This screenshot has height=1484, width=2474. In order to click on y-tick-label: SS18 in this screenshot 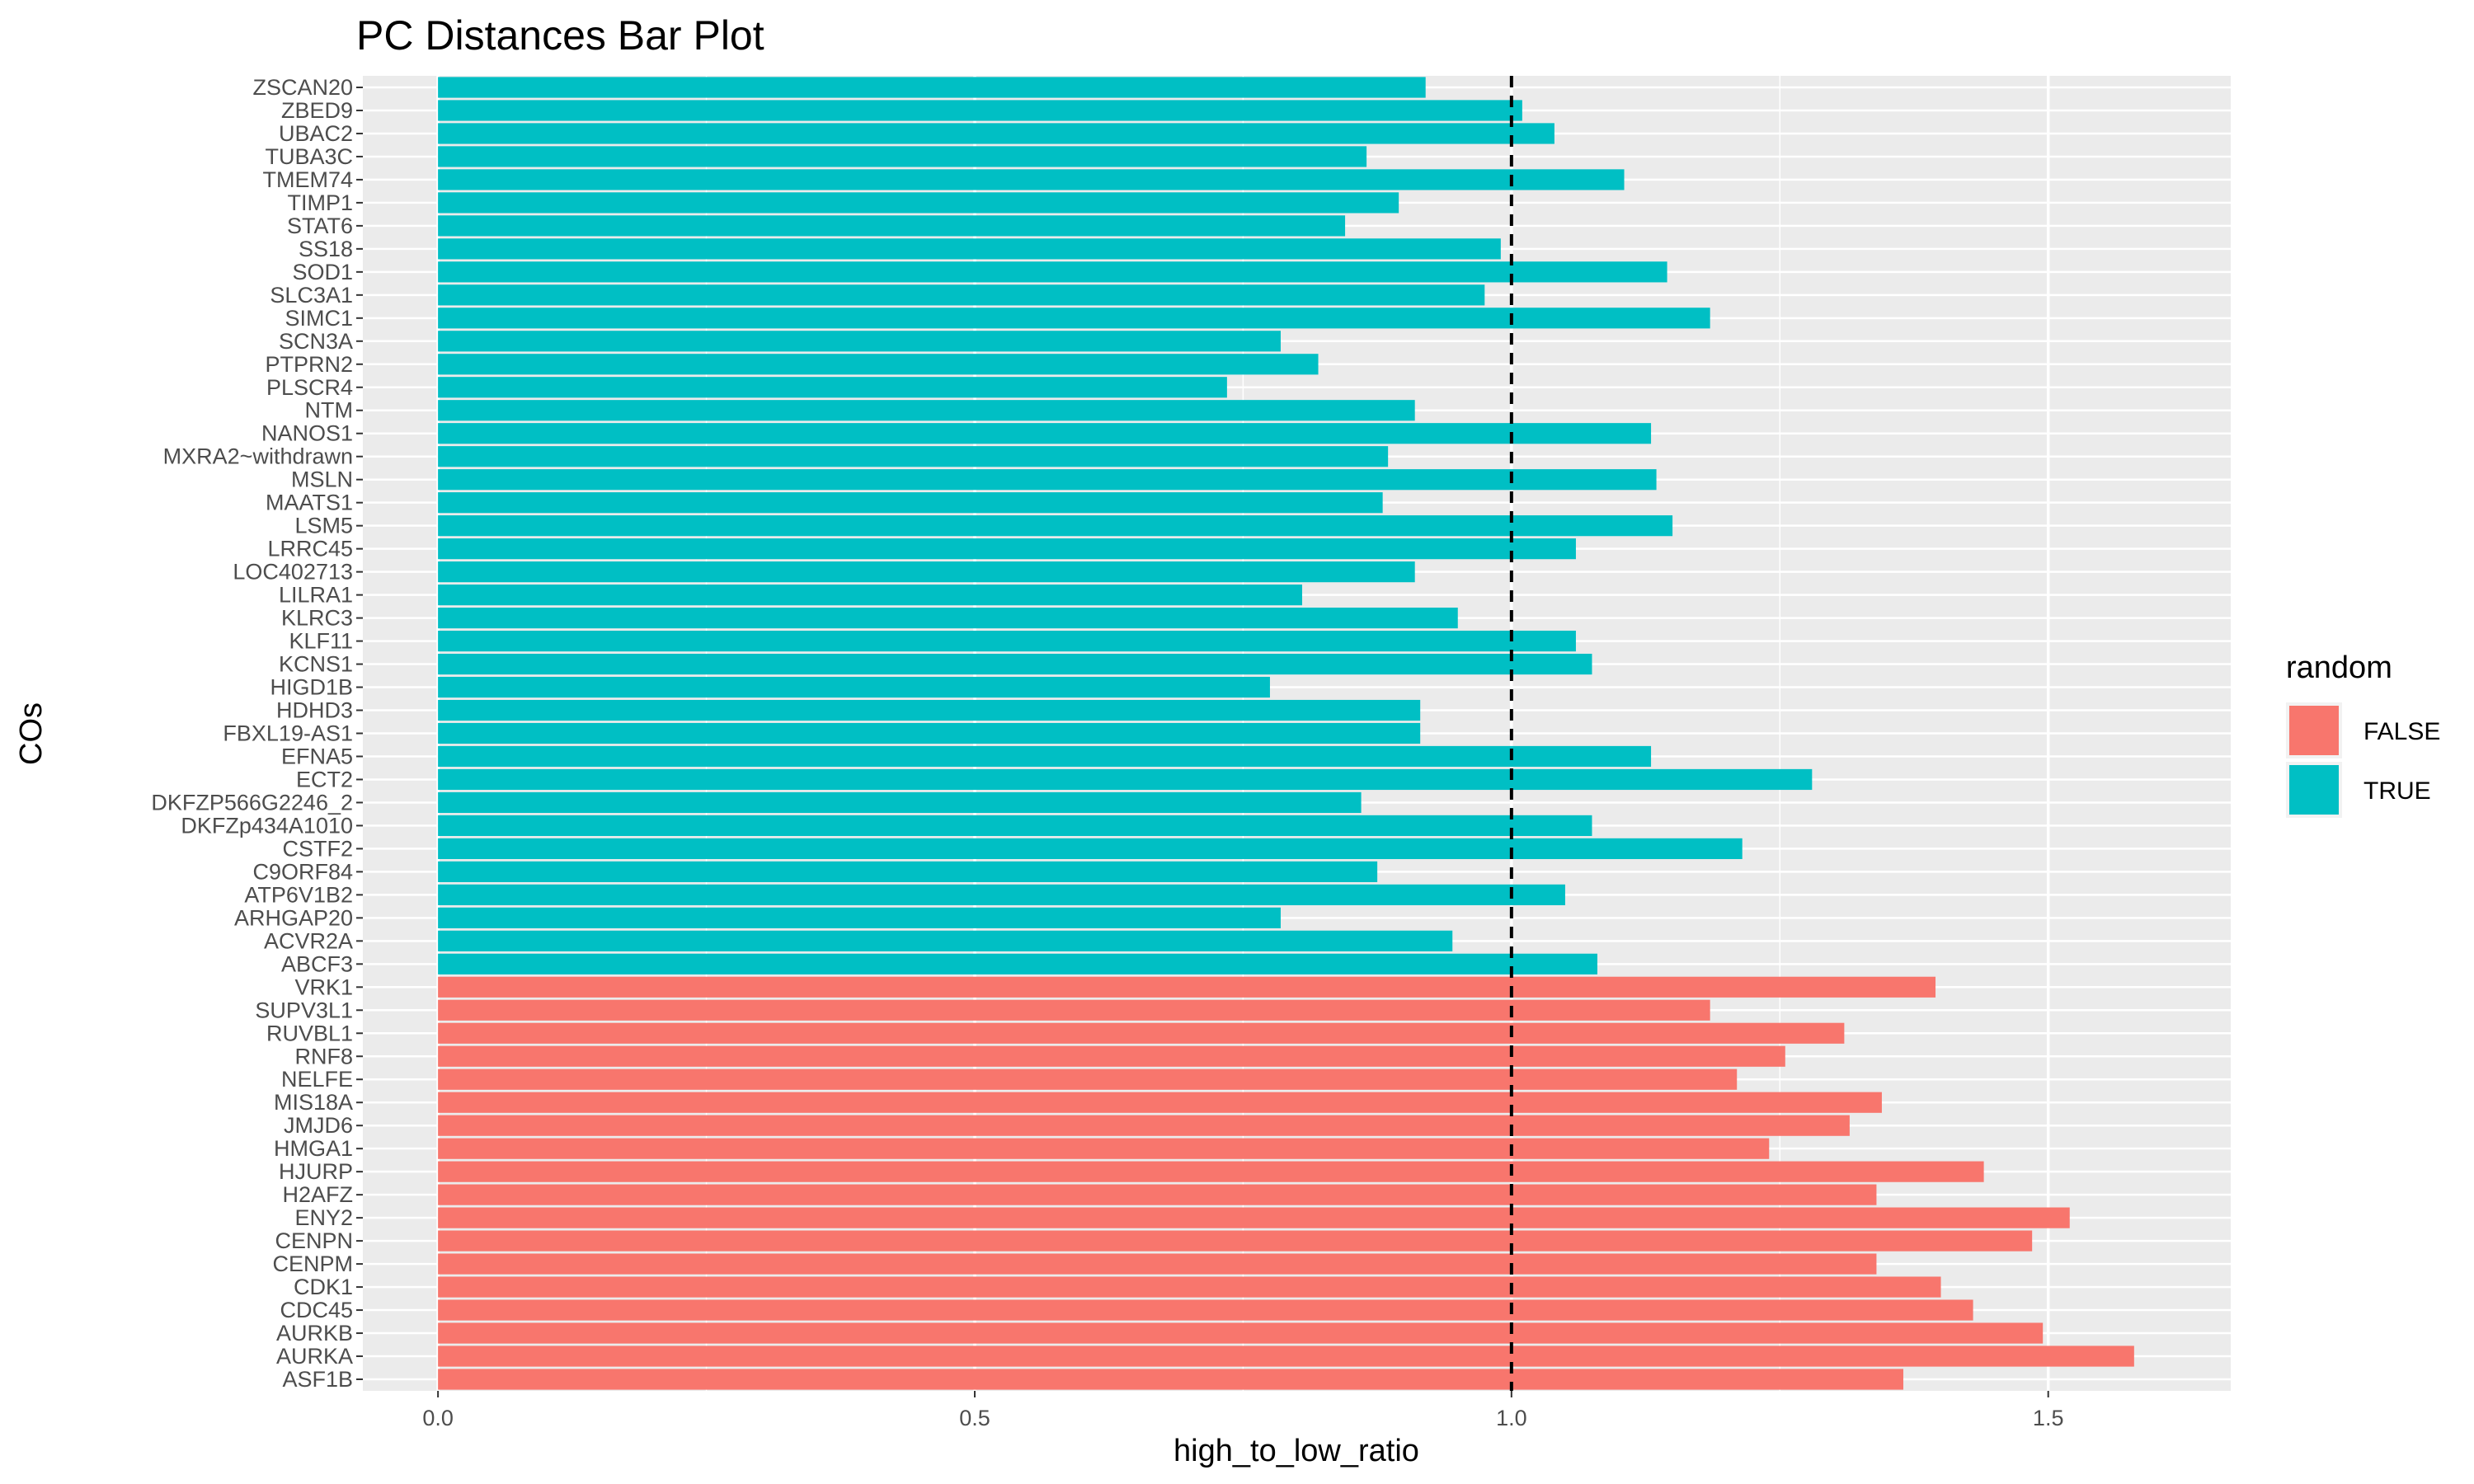, I will do `click(326, 249)`.